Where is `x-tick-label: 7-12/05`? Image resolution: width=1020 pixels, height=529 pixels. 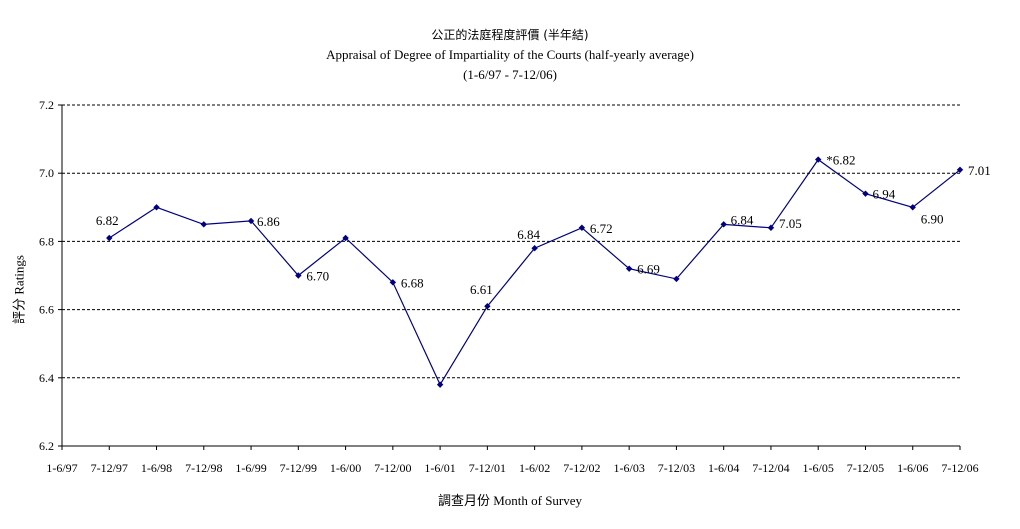
x-tick-label: 7-12/05 is located at coordinates (865, 468).